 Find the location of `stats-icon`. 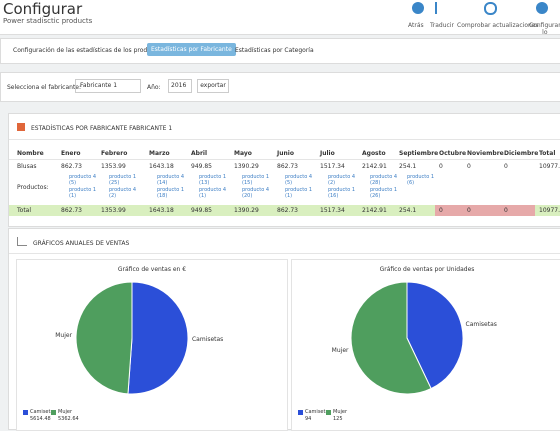

stats-icon is located at coordinates (21, 127).